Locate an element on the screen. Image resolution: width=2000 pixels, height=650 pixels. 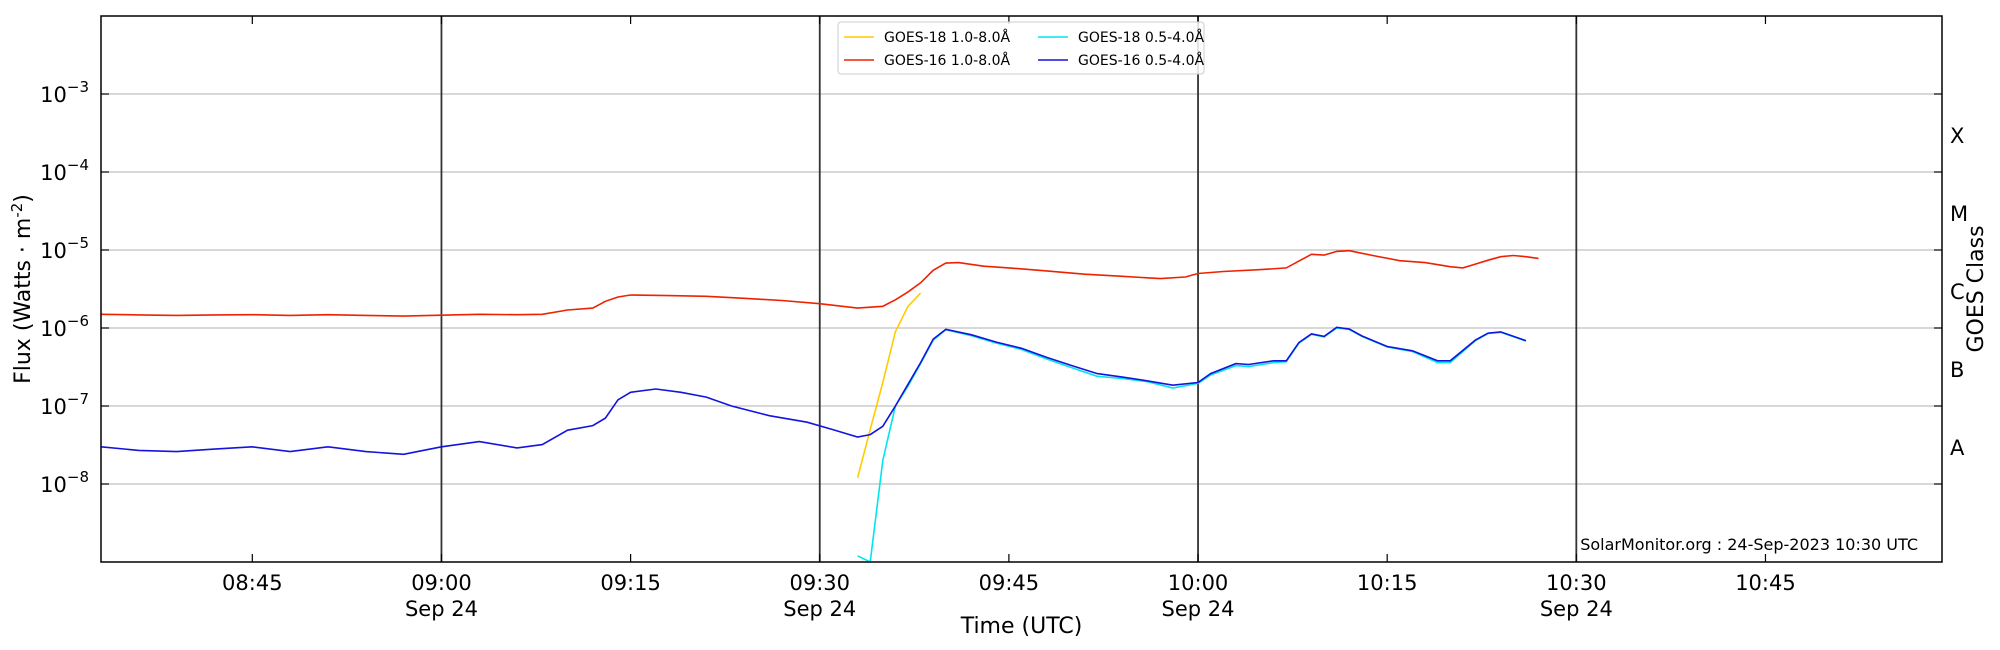
goes-class-label-m: M is located at coordinates (1959, 214).